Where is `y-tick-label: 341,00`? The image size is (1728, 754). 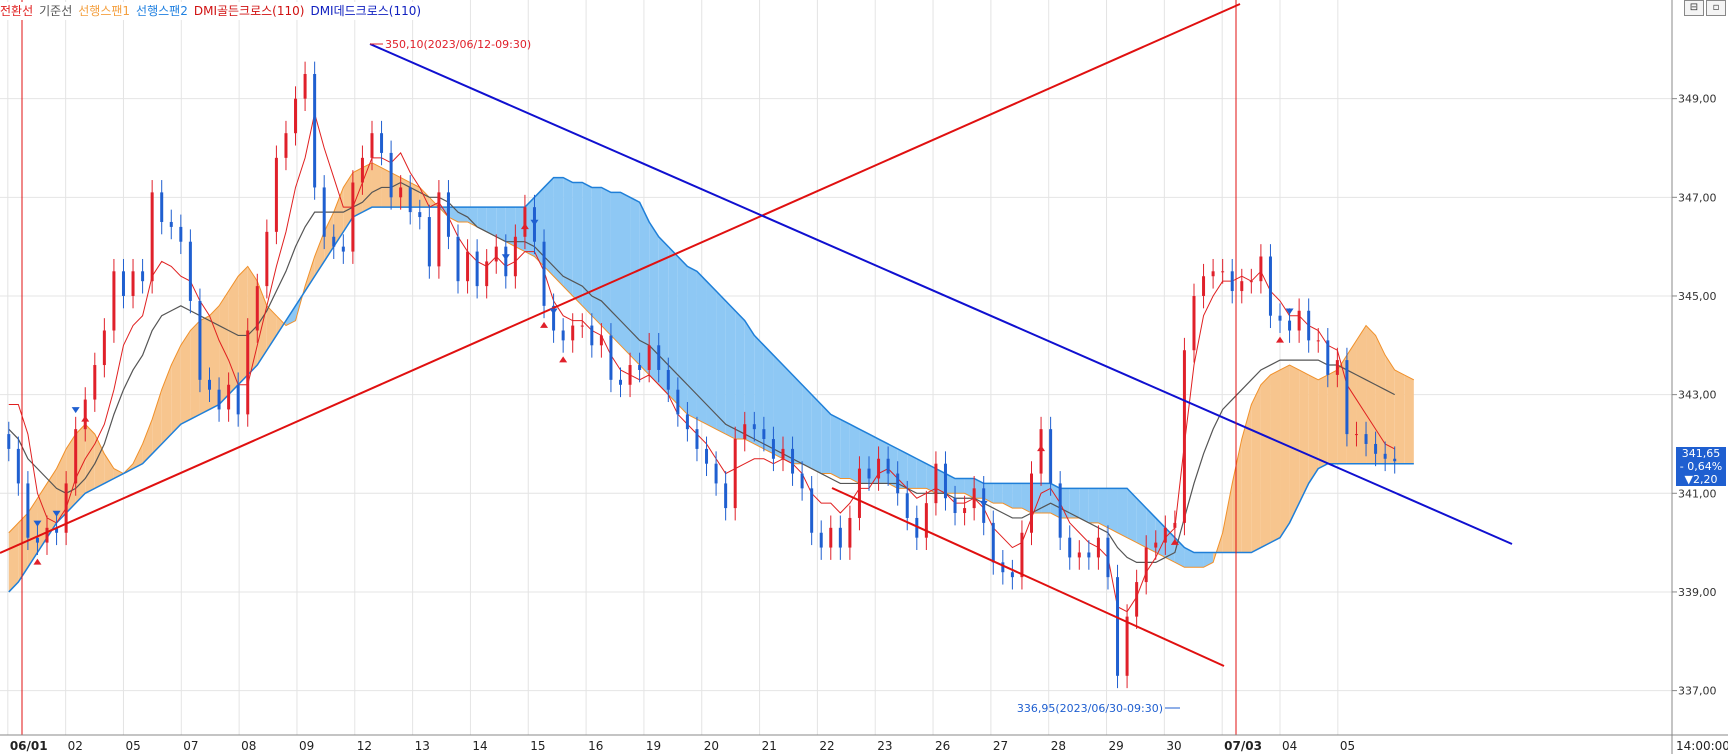 y-tick-label: 341,00 is located at coordinates (1697, 493).